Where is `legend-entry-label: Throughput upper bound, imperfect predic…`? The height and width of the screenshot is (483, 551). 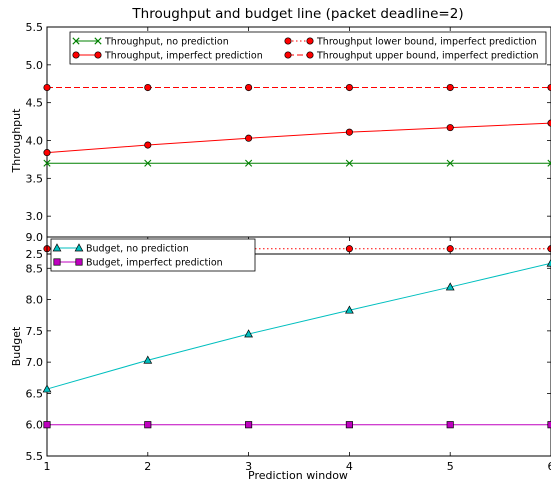 legend-entry-label: Throughput upper bound, imperfect predic… is located at coordinates (427, 56).